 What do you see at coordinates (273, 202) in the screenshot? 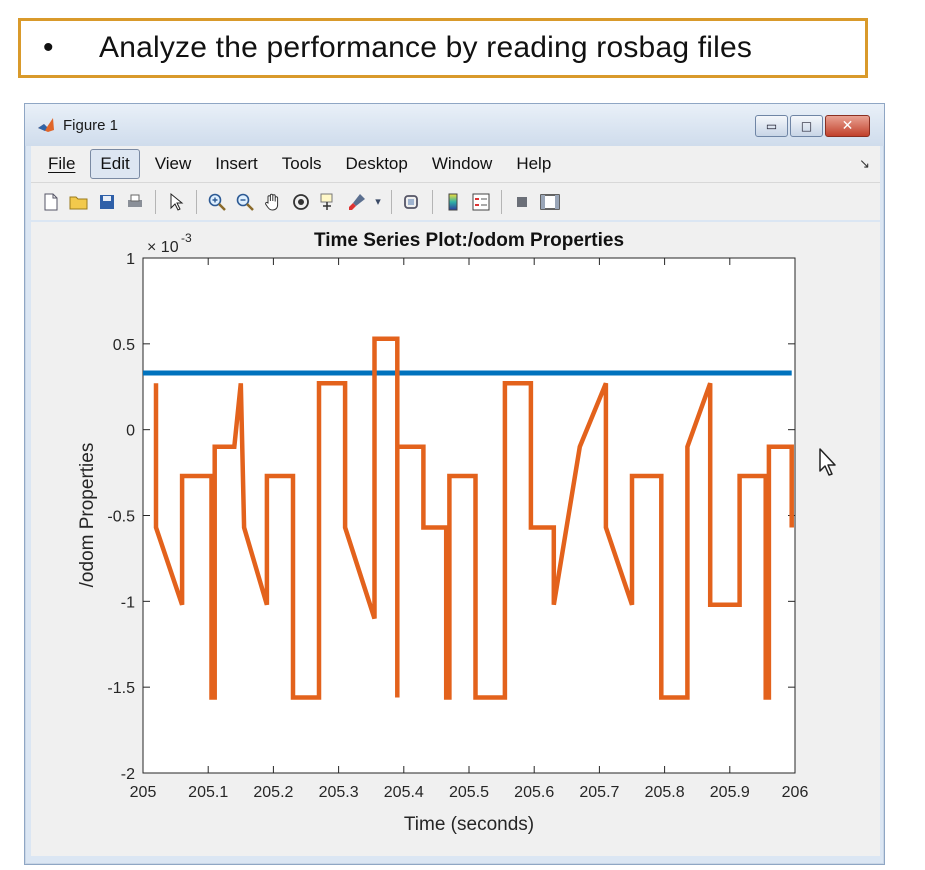
I see `pan-hand-icon` at bounding box center [273, 202].